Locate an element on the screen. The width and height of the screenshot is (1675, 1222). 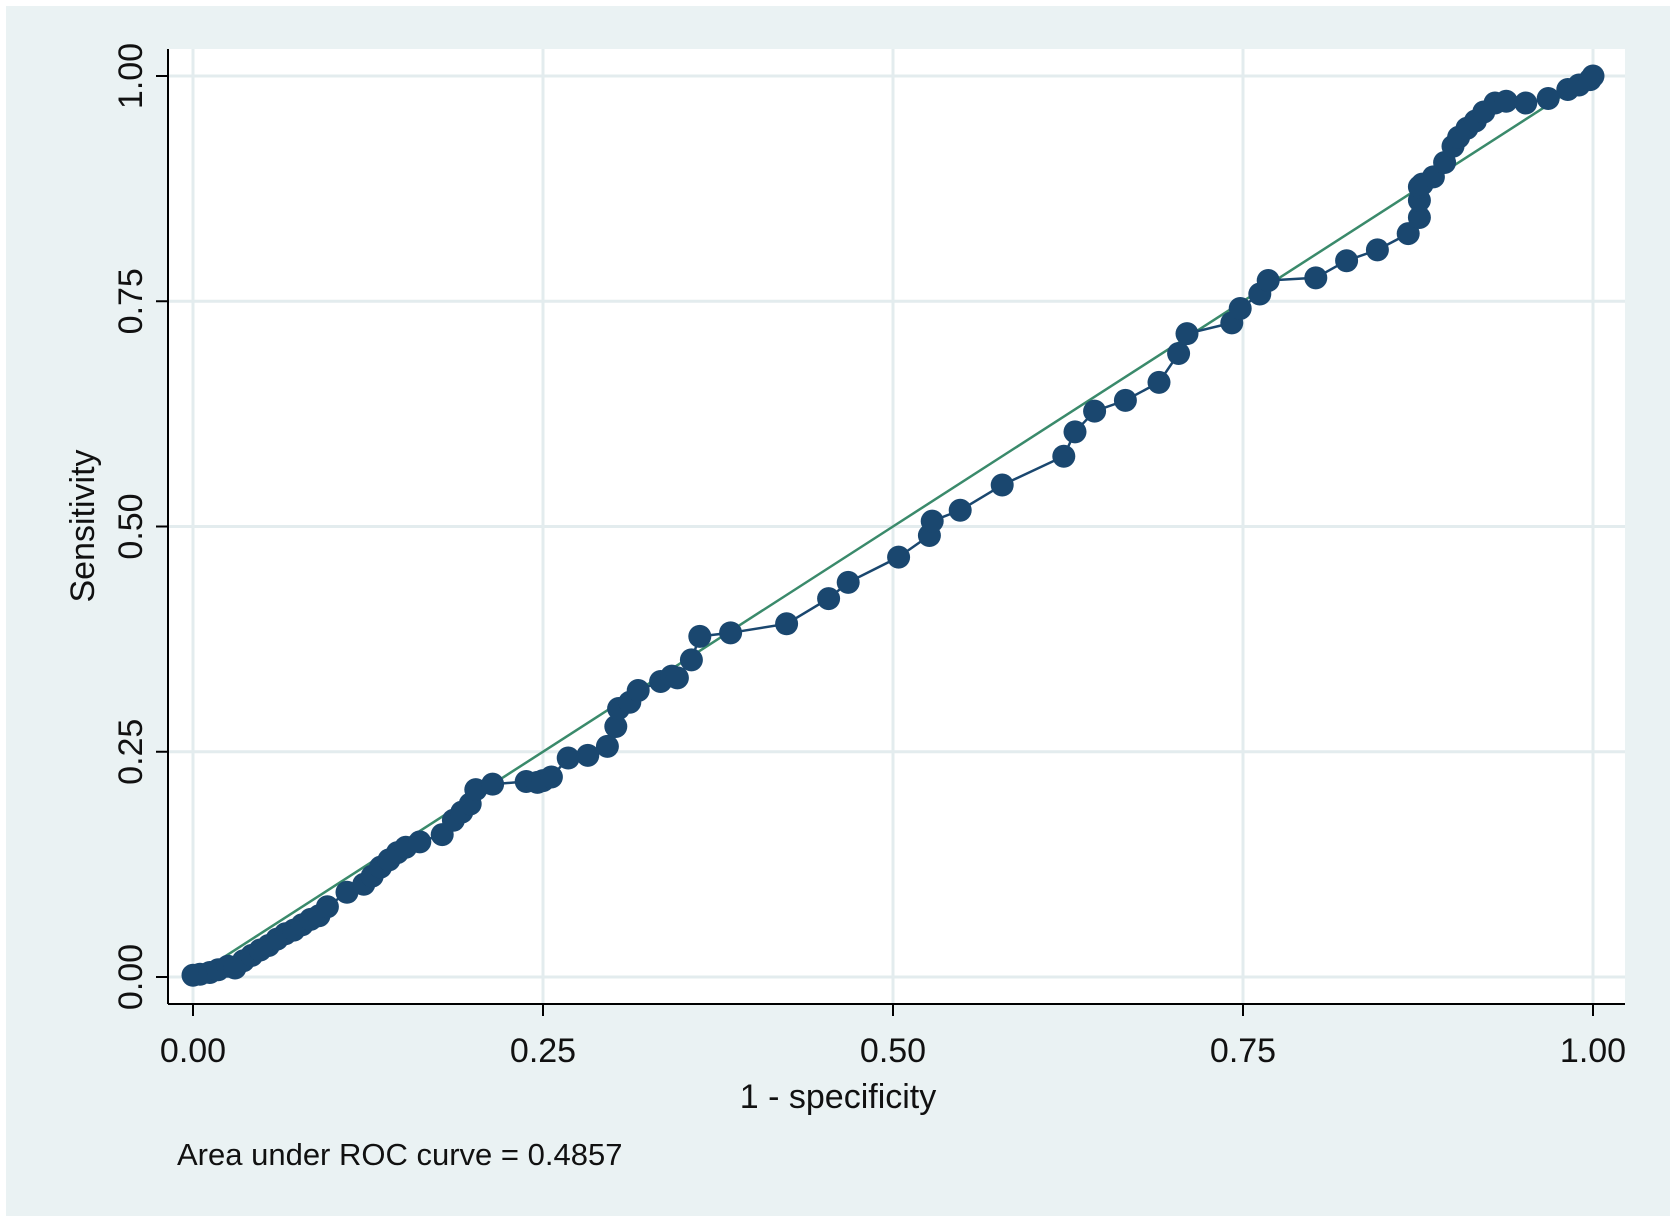
y-tick-label: 1.00 is located at coordinates (131, 76).